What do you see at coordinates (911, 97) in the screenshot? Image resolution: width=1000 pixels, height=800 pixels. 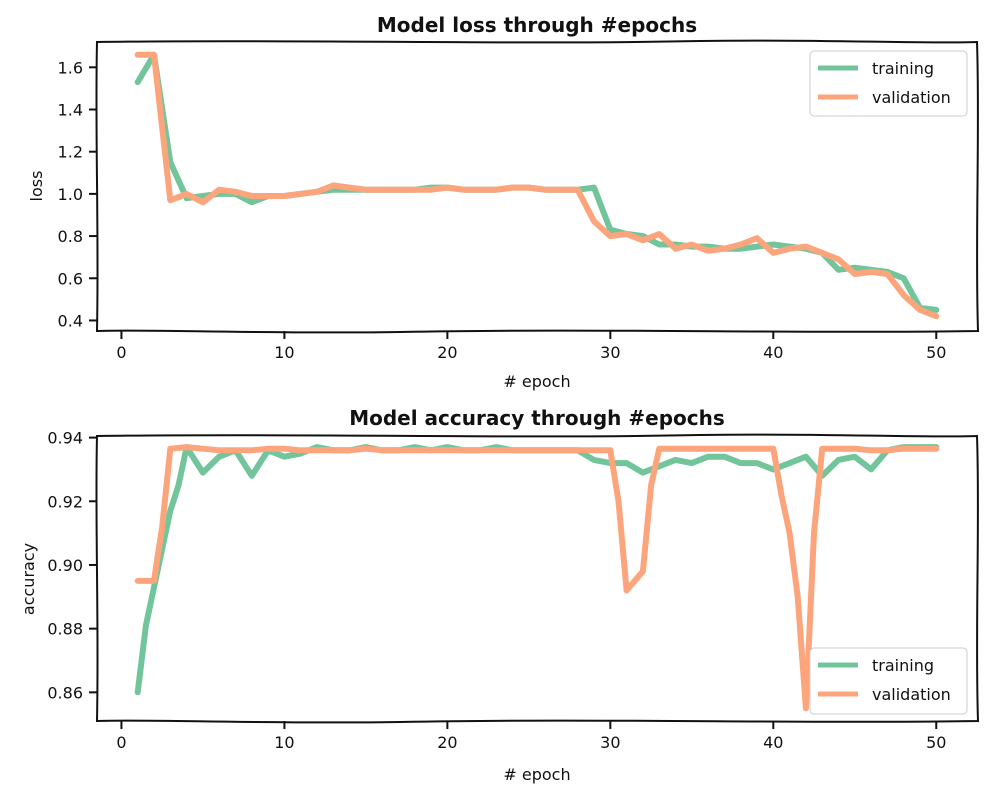 I see `loss-legend-label-validation: validation` at bounding box center [911, 97].